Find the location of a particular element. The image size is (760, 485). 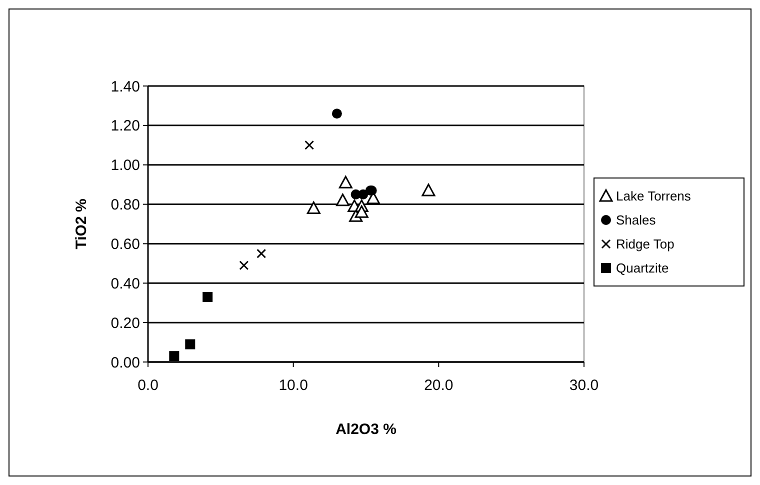

legend-label: Lake Torrens is located at coordinates (654, 196).